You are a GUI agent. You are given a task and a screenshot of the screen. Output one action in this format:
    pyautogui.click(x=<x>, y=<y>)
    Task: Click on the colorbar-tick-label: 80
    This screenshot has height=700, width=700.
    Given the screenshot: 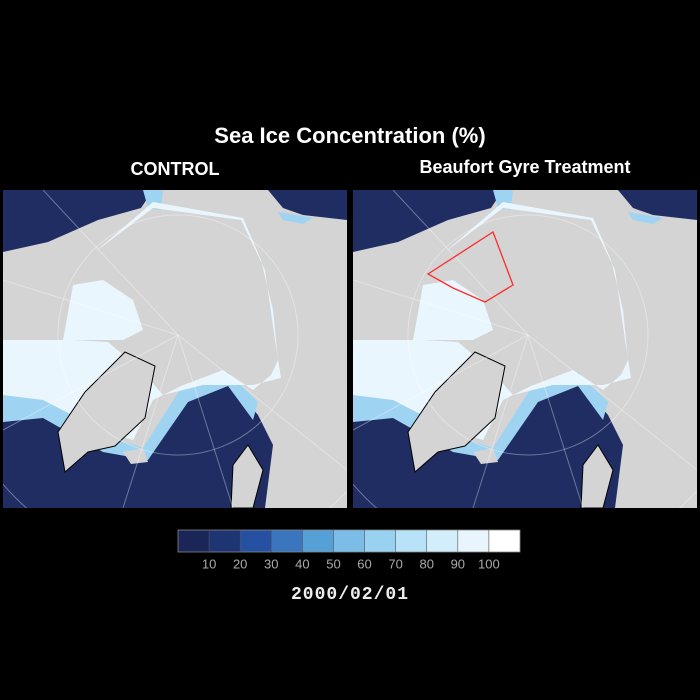 What is the action you would take?
    pyautogui.click(x=426, y=563)
    